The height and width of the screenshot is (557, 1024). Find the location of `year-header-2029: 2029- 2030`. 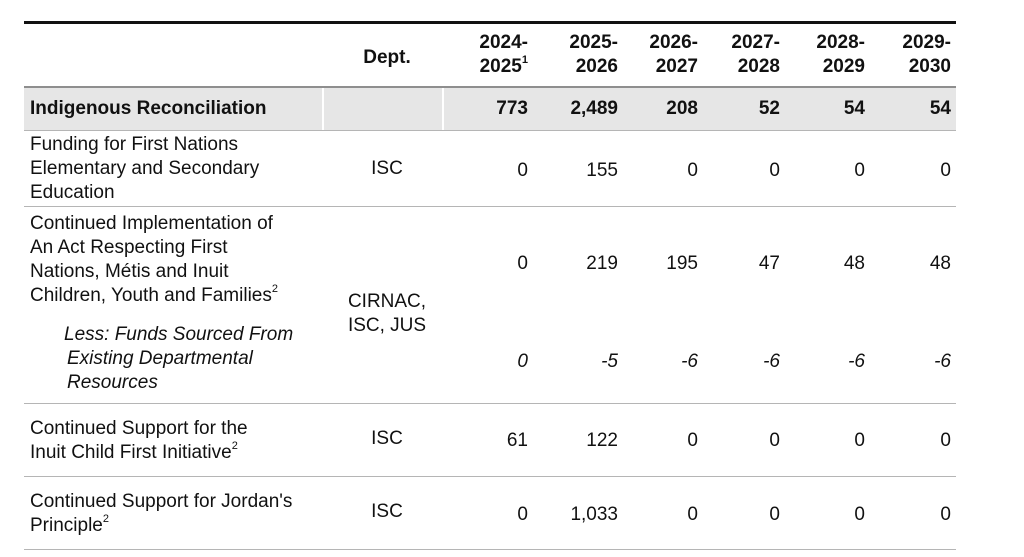

year-header-2029: 2029- 2030 is located at coordinates (926, 54).